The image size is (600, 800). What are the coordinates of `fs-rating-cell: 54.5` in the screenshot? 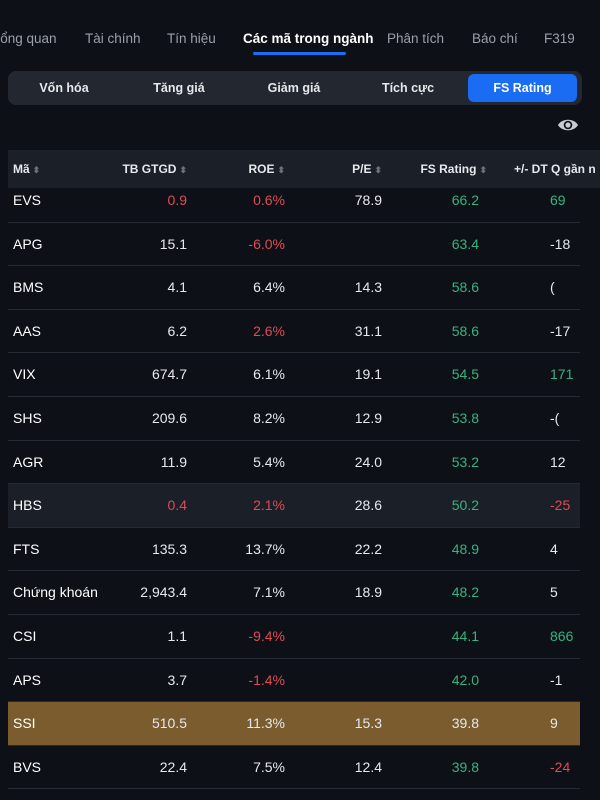 It's located at (465, 374).